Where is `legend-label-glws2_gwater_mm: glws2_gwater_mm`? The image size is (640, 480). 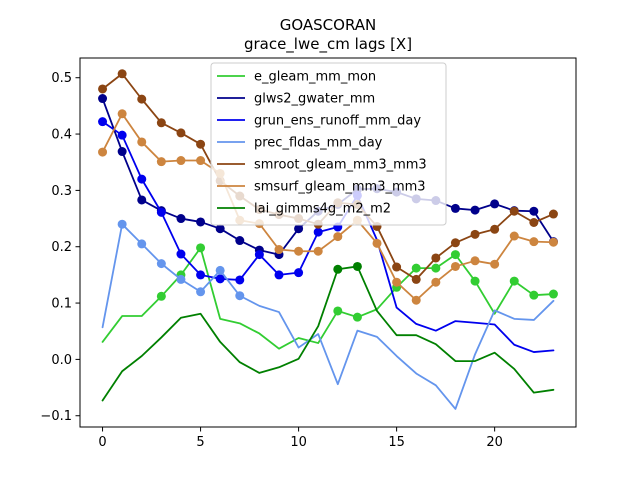
legend-label-glws2_gwater_mm: glws2_gwater_mm is located at coordinates (314, 99).